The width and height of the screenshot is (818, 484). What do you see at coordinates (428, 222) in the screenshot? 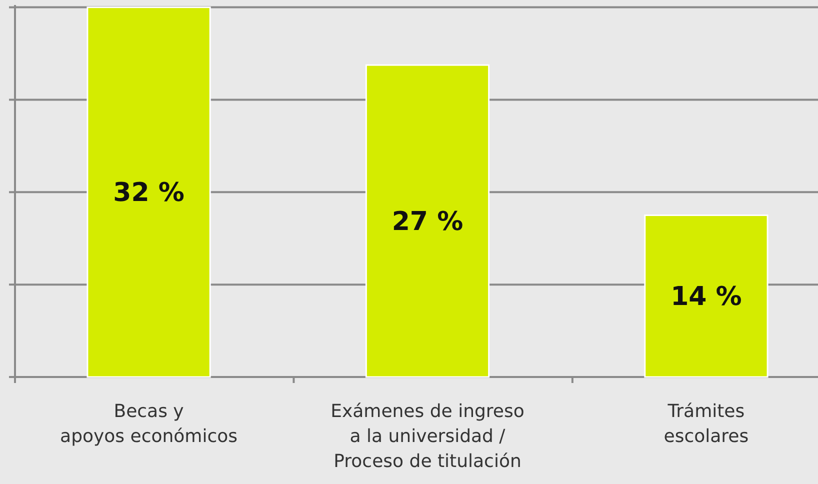
I see `data-label: 27 %` at bounding box center [428, 222].